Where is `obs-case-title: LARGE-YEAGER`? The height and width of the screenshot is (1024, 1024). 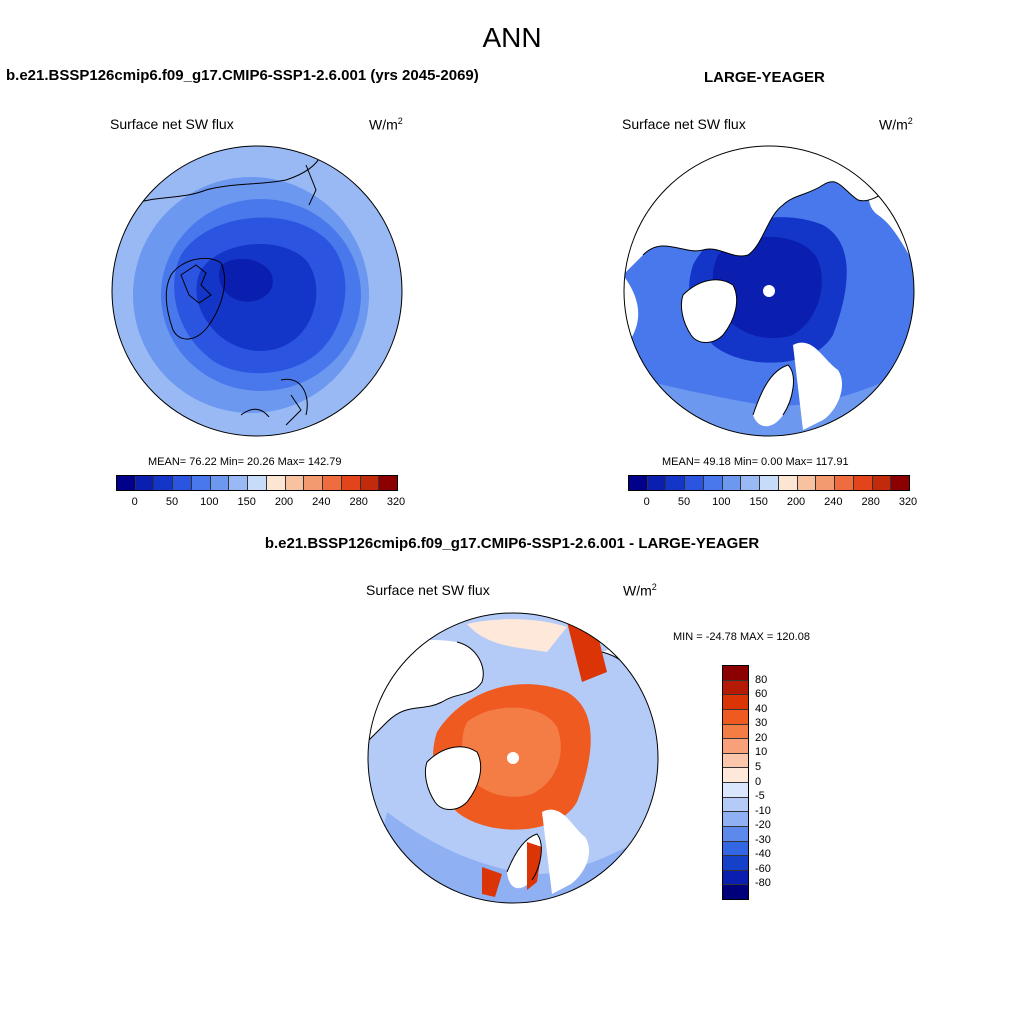
obs-case-title: LARGE-YEAGER is located at coordinates (764, 77).